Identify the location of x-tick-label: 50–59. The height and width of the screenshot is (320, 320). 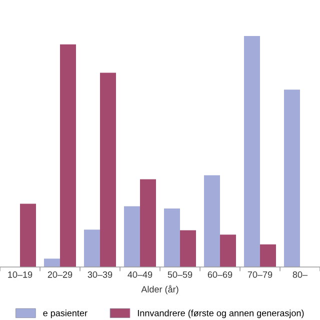
(180, 274).